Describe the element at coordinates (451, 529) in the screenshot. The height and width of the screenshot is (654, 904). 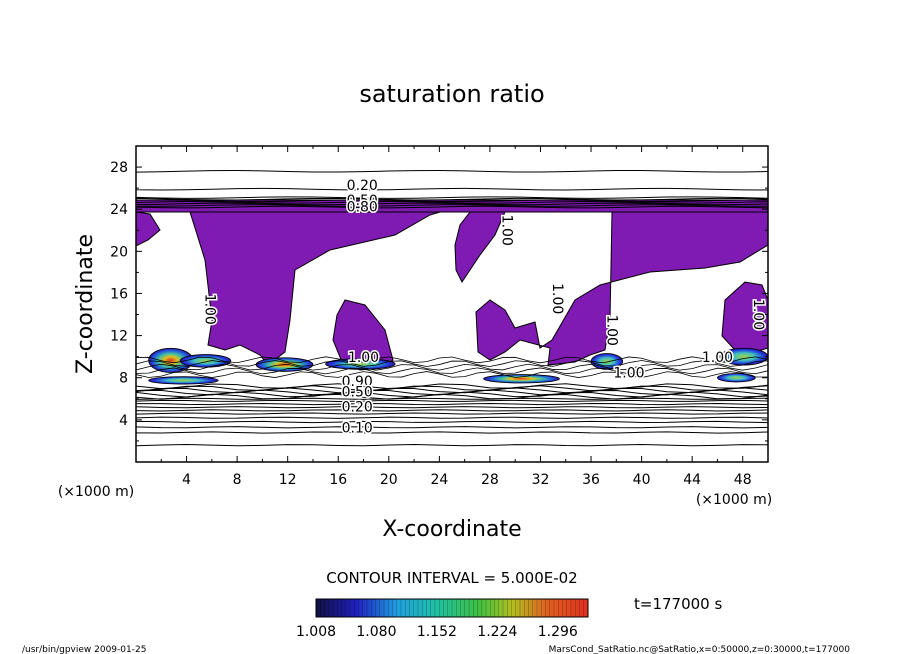
I see `x-axis-label: X-coordinate` at that location.